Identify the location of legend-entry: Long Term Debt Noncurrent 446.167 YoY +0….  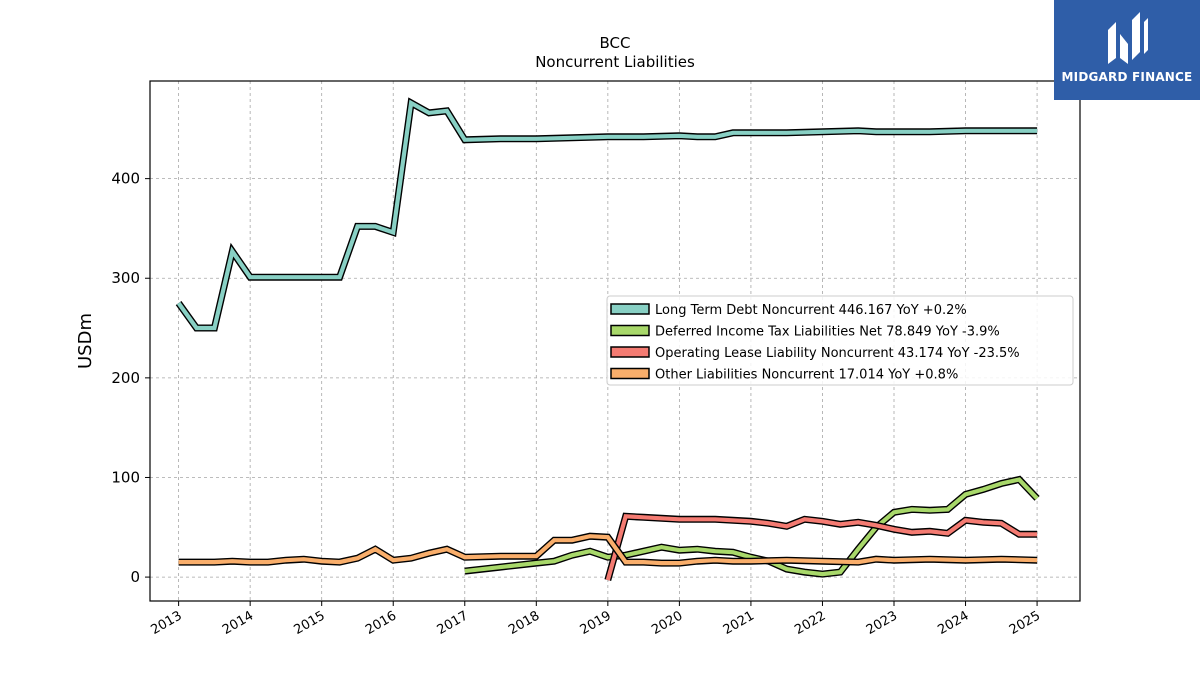
(811, 310).